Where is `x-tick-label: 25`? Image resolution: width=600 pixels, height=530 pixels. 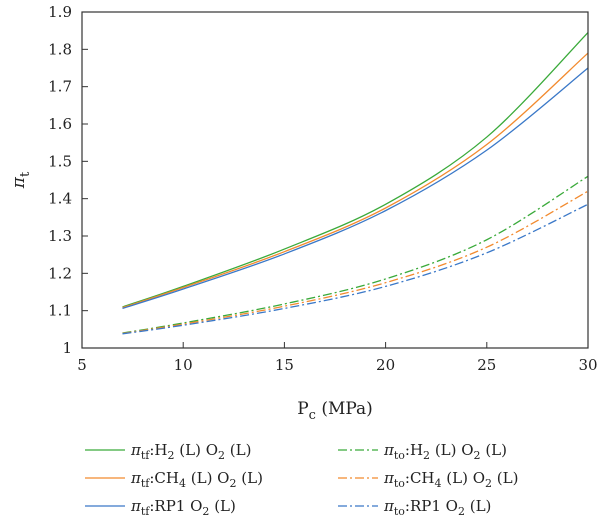
x-tick-label: 25 is located at coordinates (486, 365).